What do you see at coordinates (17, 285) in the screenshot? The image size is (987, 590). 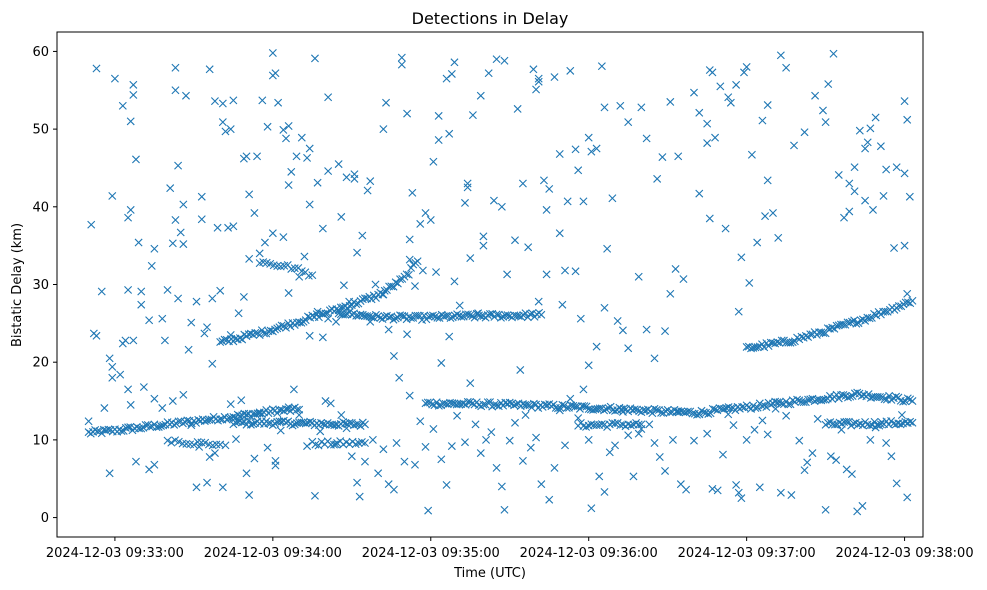 I see `y-axis-label: Bistatic Delay (km)` at bounding box center [17, 285].